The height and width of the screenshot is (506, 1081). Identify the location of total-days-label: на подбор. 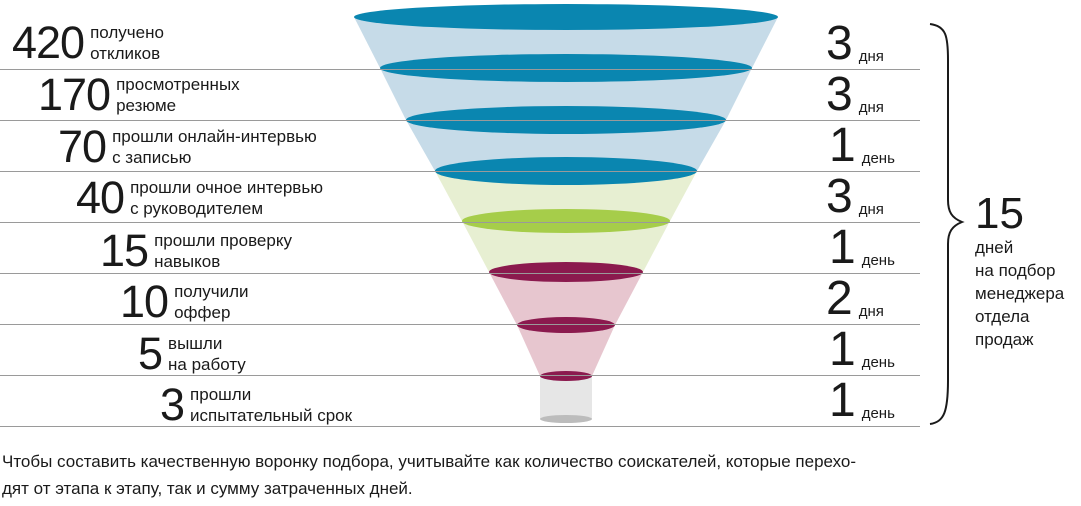
(1015, 270).